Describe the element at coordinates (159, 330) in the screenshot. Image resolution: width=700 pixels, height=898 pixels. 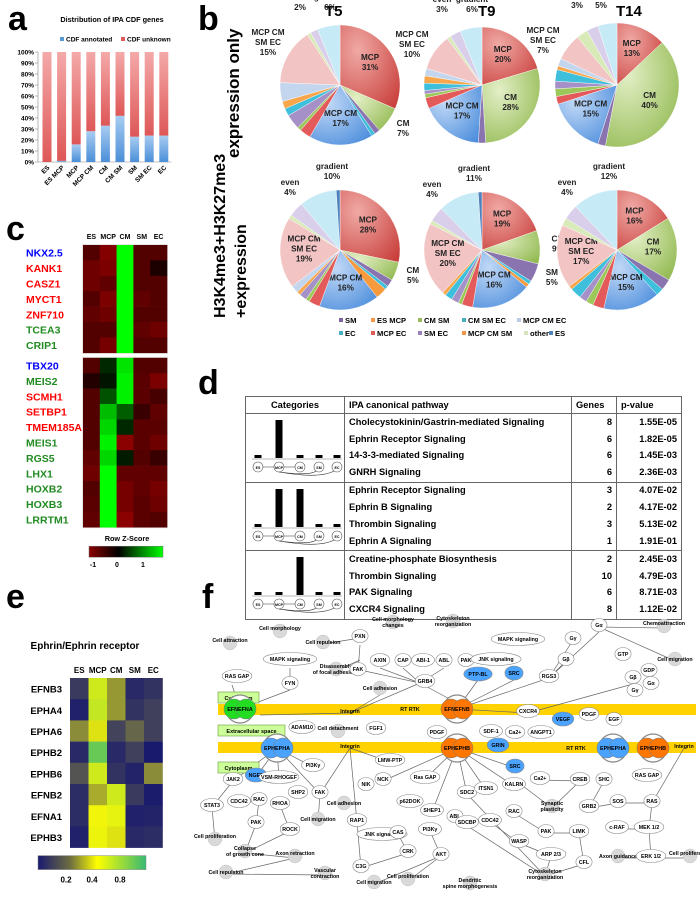
I see `heatmap-cell-tcea3-ec` at that location.